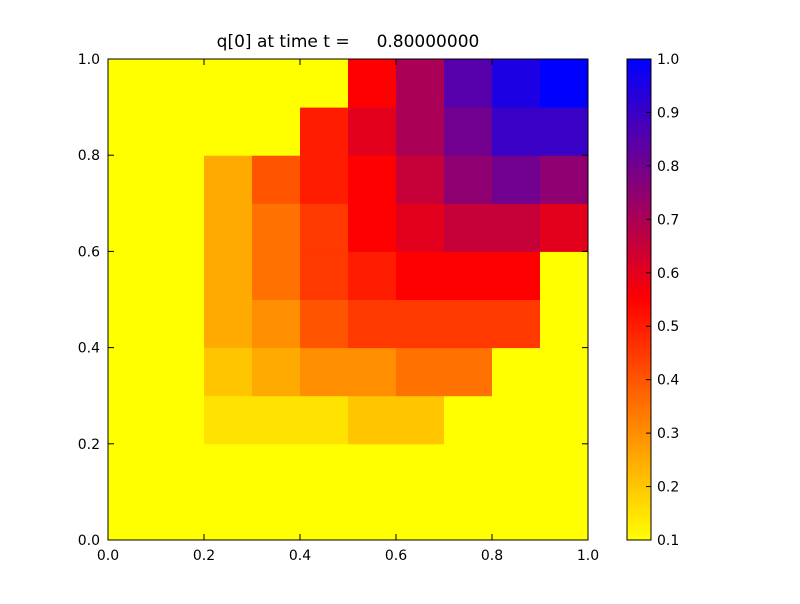 The height and width of the screenshot is (604, 800). Describe the element at coordinates (204, 556) in the screenshot. I see `x-tick-label: 0.2` at that location.